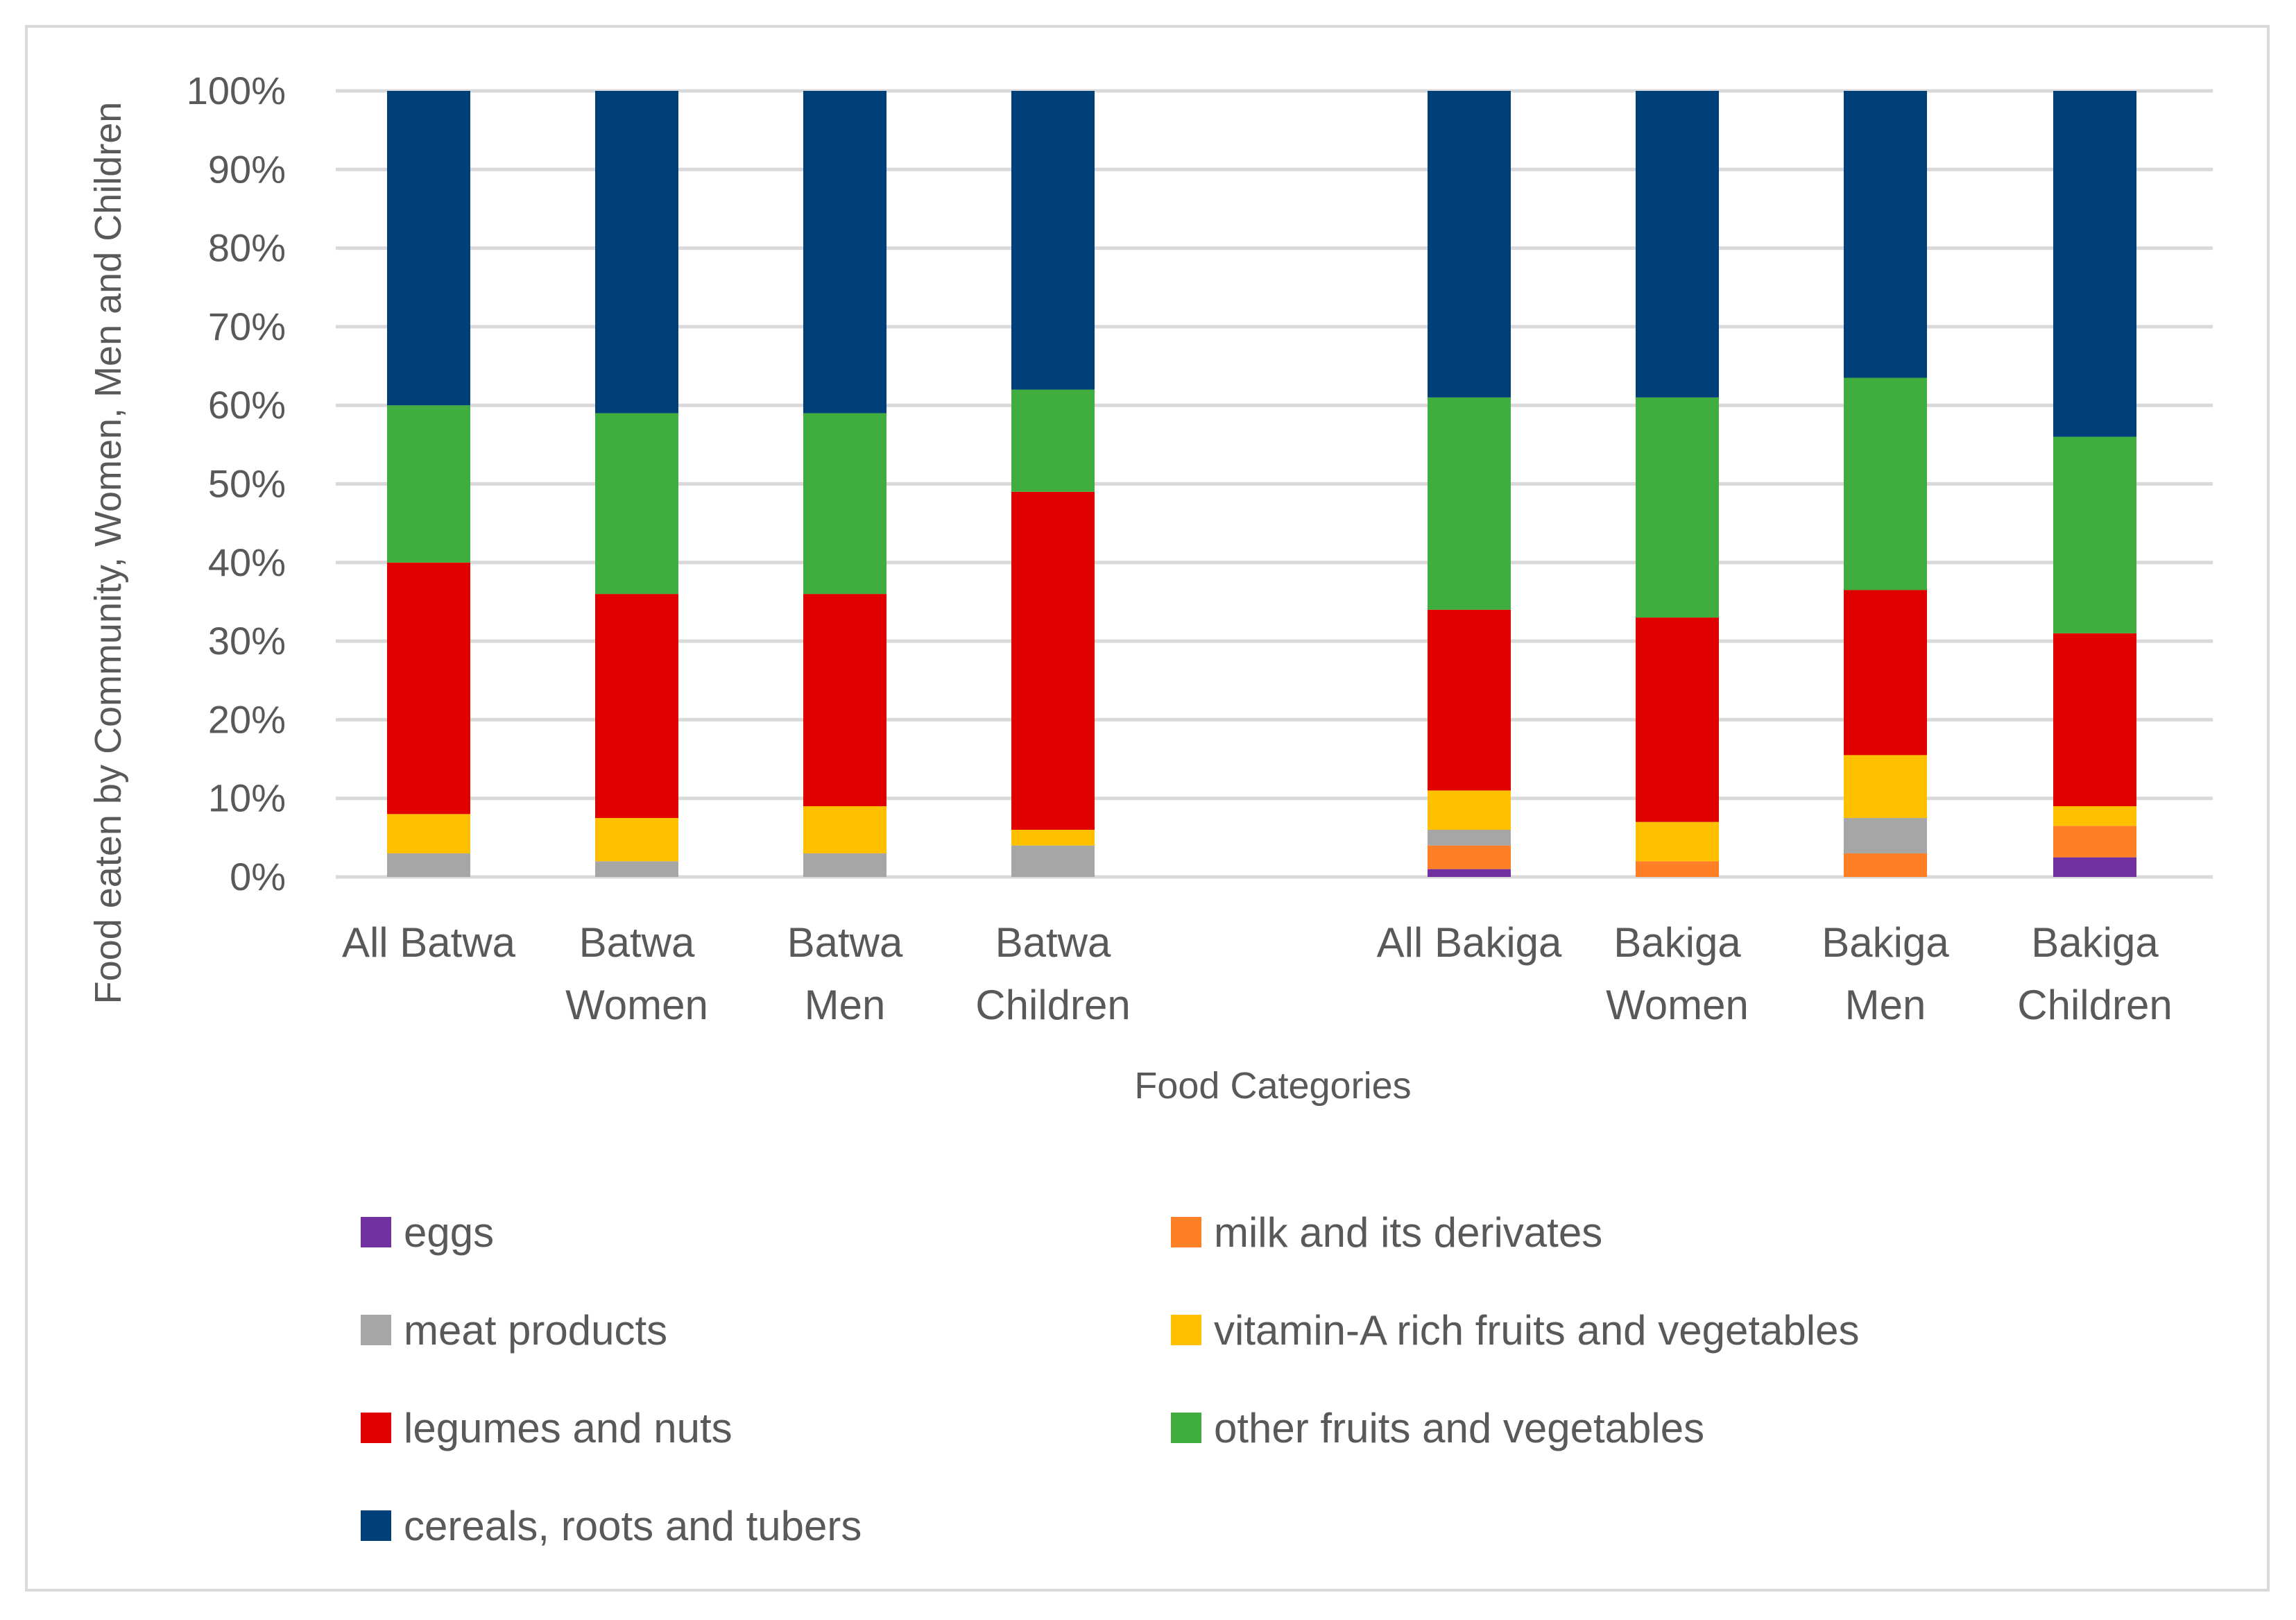  Describe the element at coordinates (1459, 1428) in the screenshot. I see `legend-label: other fruits and vegetables` at that location.